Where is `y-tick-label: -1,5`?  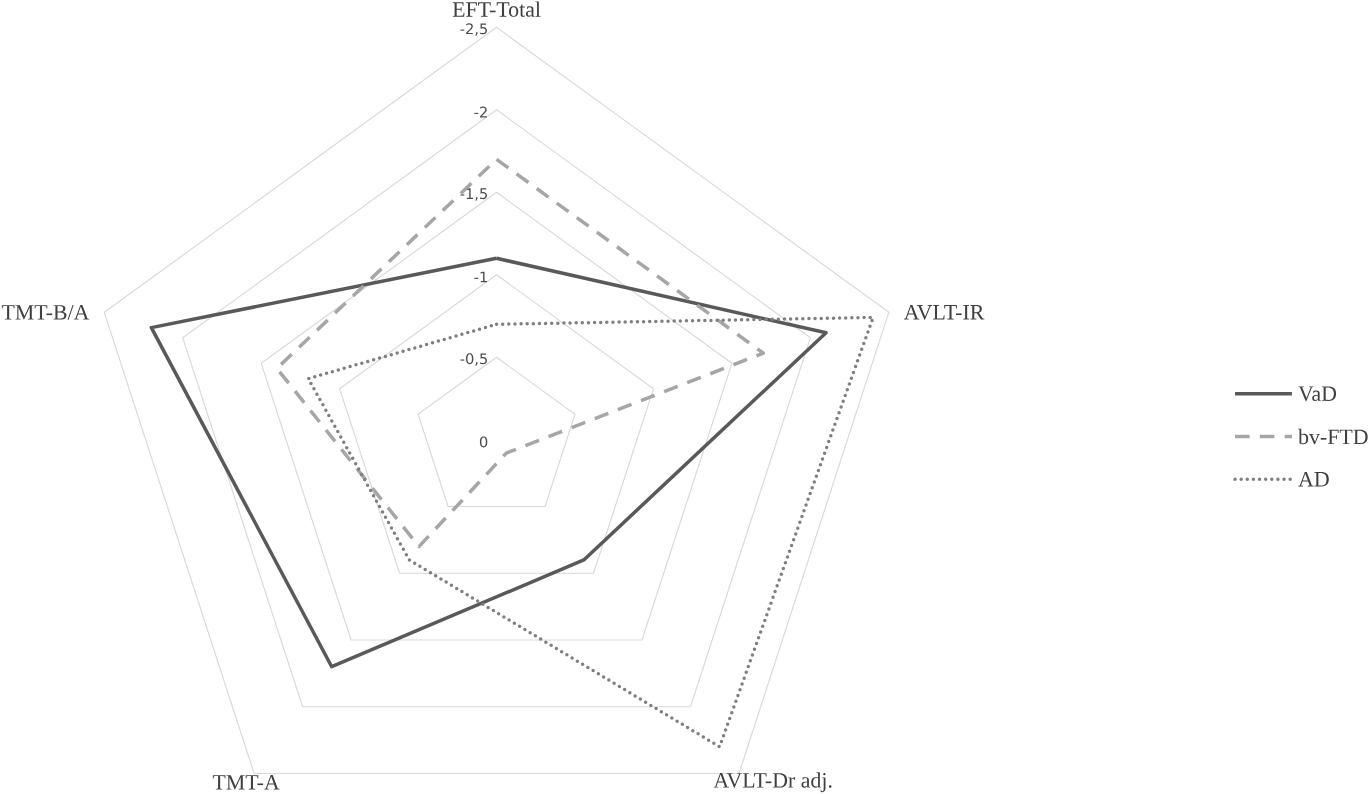 y-tick-label: -1,5 is located at coordinates (473, 194).